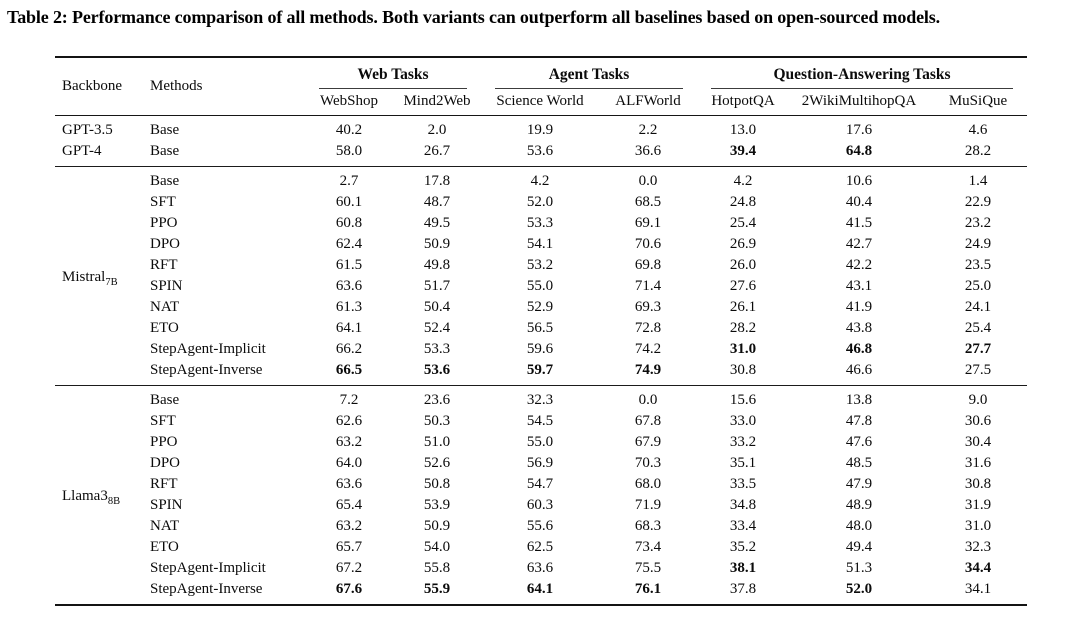 This screenshot has height=625, width=1080. I want to click on table-row: DPO 62.4 50.9 54.1 70.6 26.9 42.7 24.9, so click(541, 244).